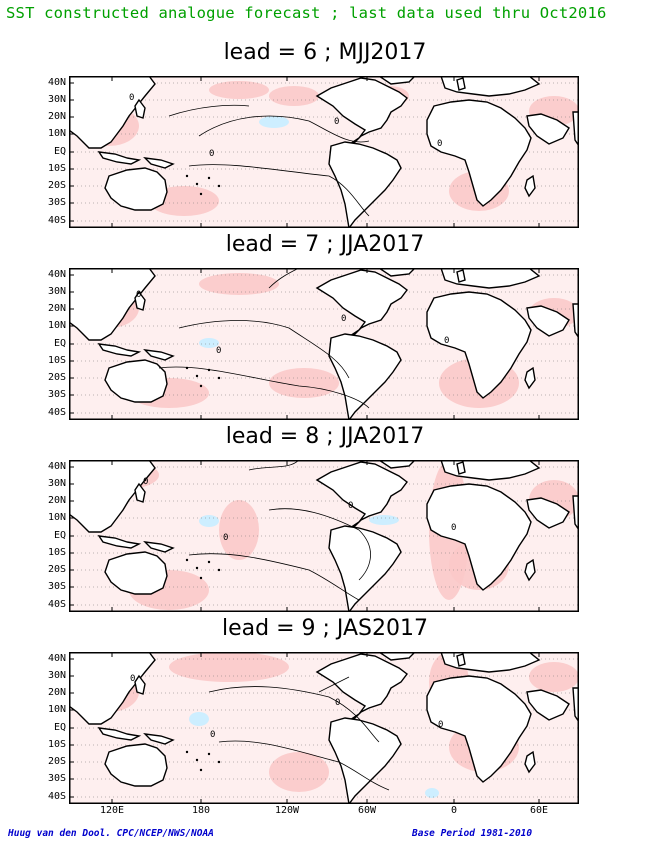 Image resolution: width=650 pixels, height=841 pixels. What do you see at coordinates (367, 810) in the screenshot?
I see `lon-label-60w: 60W` at bounding box center [367, 810].